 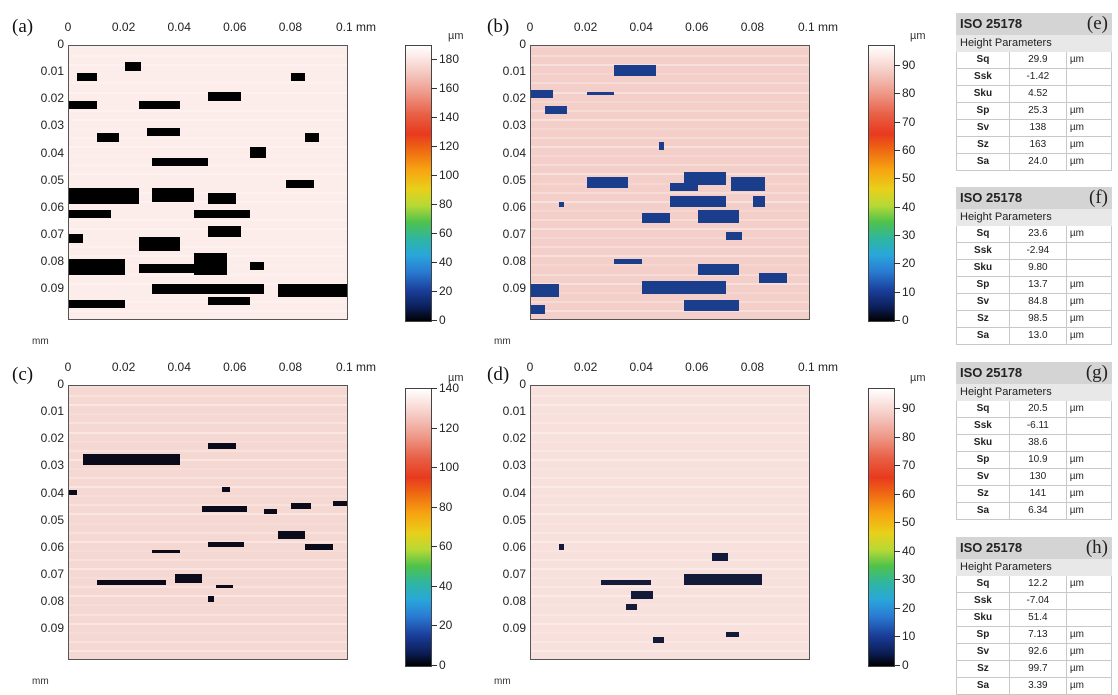 I want to click on colorbar-tick-label: 40, so click(x=909, y=550).